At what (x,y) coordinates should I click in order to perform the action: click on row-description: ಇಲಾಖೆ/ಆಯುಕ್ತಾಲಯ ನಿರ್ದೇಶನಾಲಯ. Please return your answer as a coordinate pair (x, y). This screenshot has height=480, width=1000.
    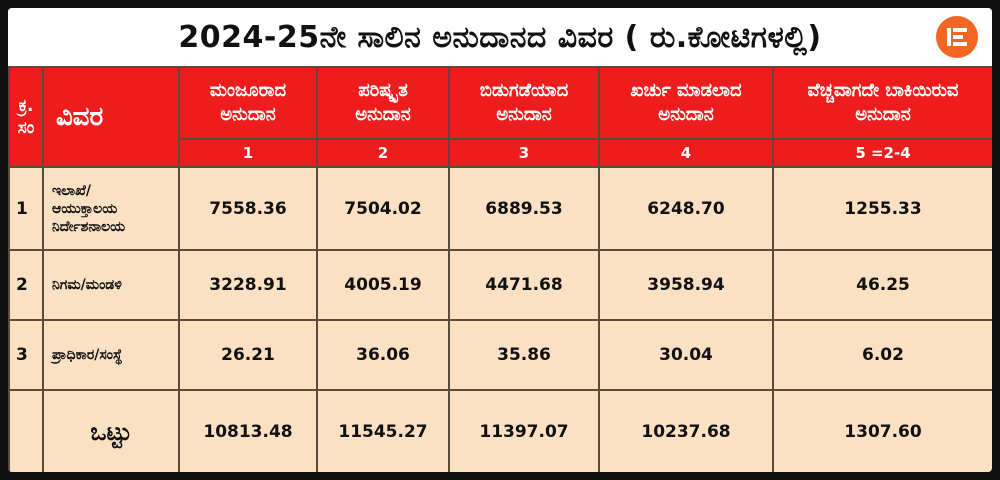
    Looking at the image, I should click on (111, 208).